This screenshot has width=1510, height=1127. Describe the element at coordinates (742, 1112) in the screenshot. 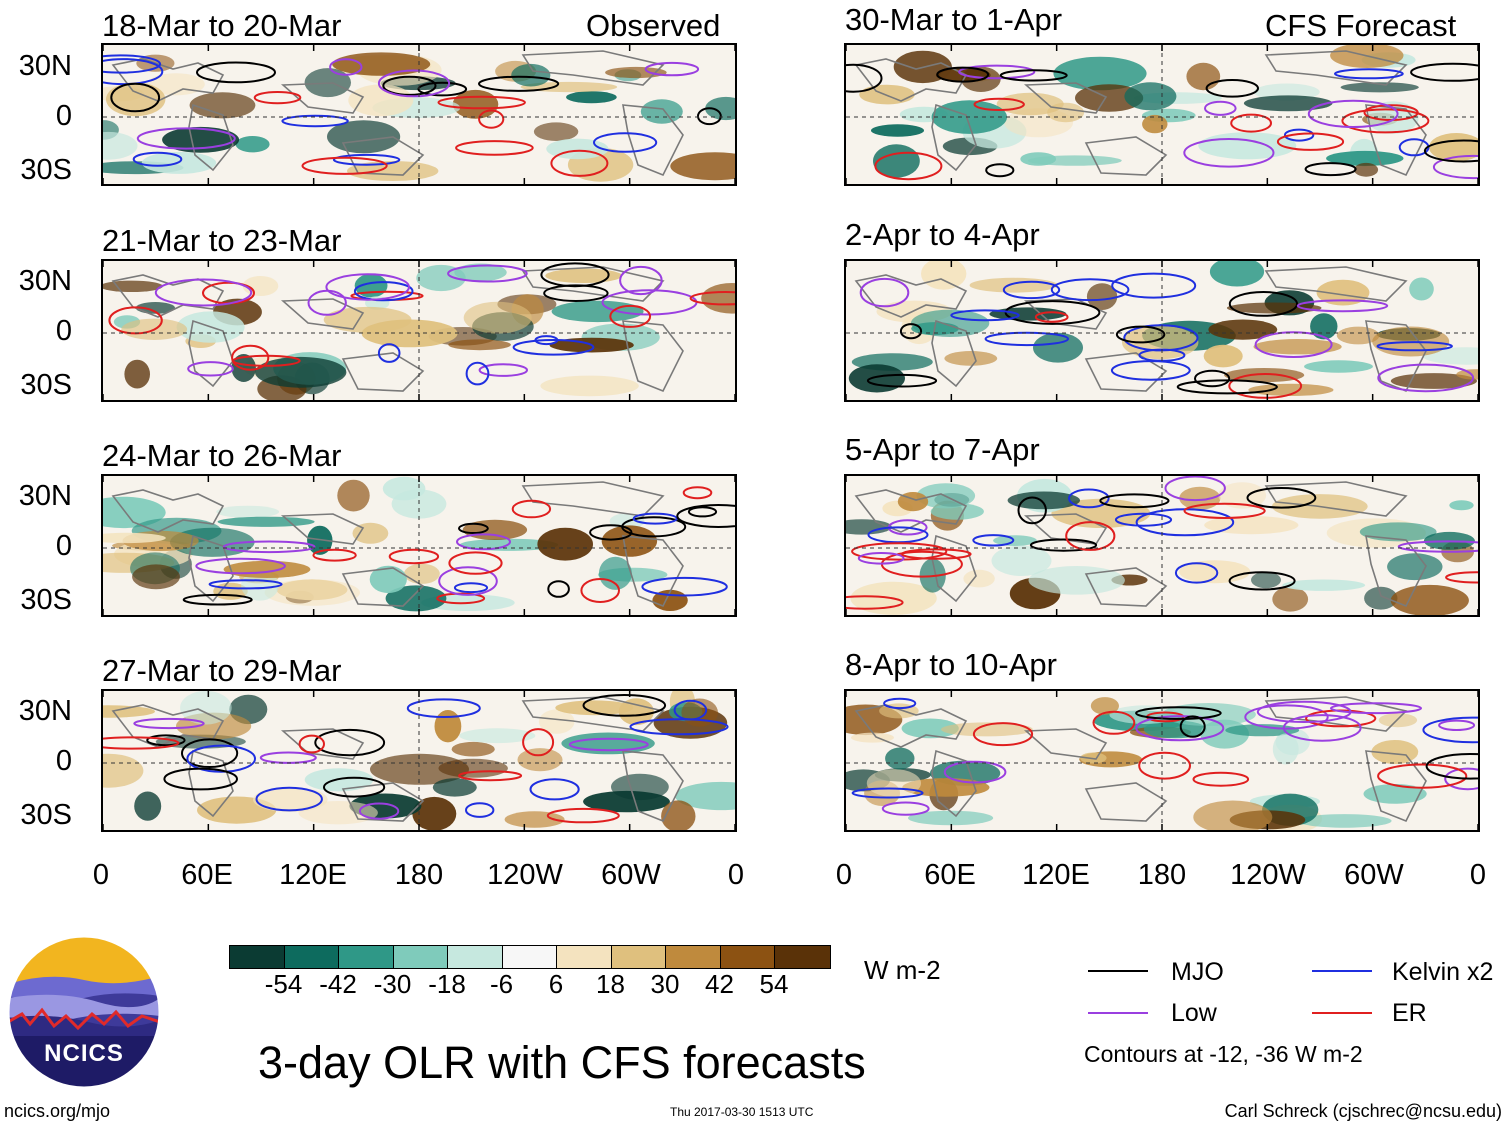

I see `footer-timestamp: Thu 2017-03-30 1513 UTC` at that location.